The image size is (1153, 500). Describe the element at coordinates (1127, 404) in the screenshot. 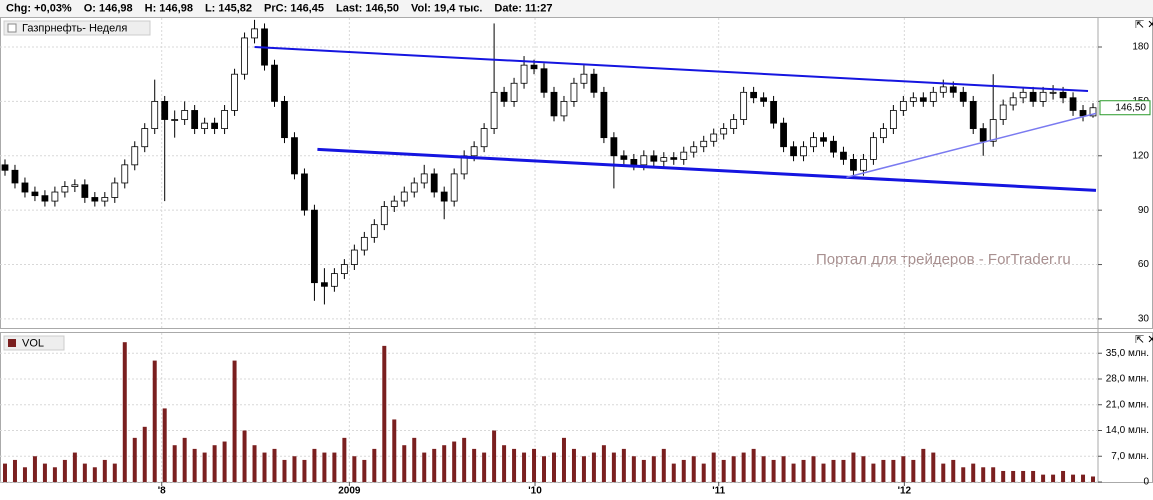

I see `y-tick-label: 21,0 млн.` at that location.